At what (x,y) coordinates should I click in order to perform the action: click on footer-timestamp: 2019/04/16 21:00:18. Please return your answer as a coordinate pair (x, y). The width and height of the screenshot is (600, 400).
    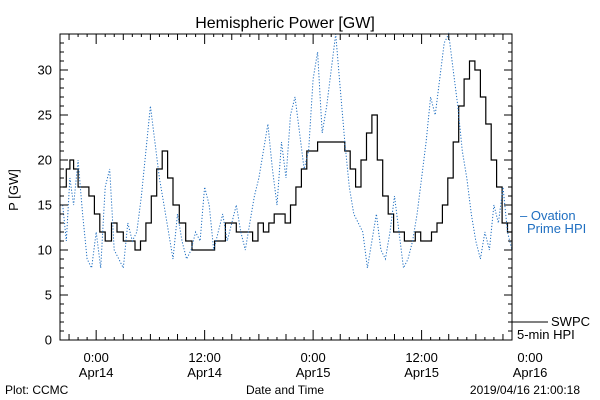
    Looking at the image, I should click on (525, 390).